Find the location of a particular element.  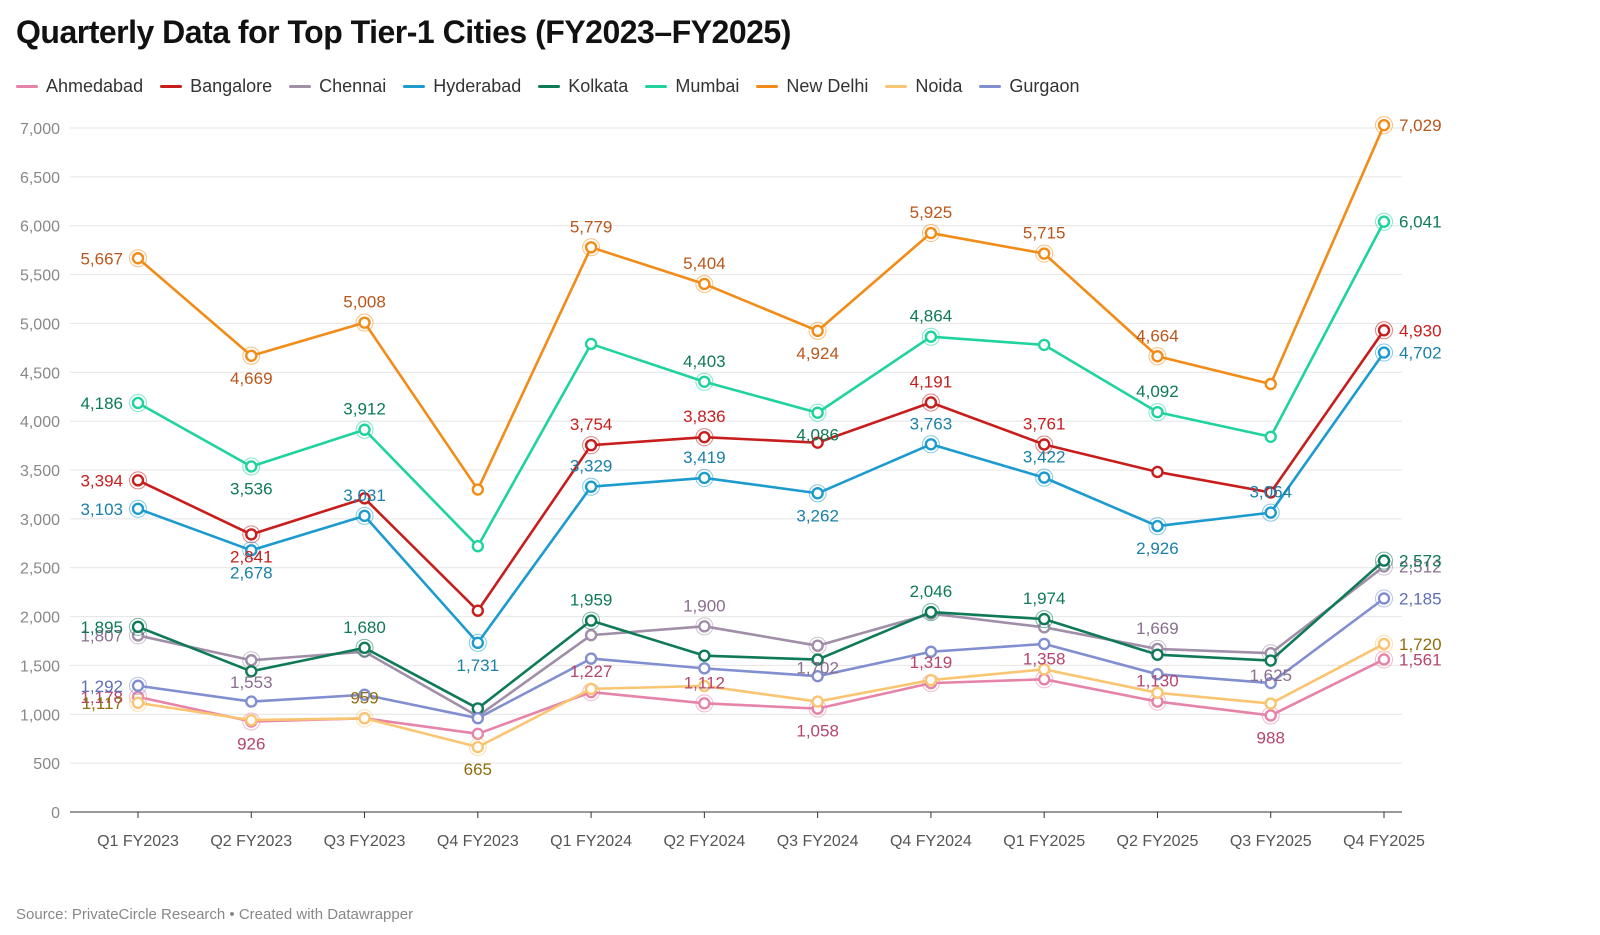

x-tick-label: Q1 FY2024 is located at coordinates (591, 841).